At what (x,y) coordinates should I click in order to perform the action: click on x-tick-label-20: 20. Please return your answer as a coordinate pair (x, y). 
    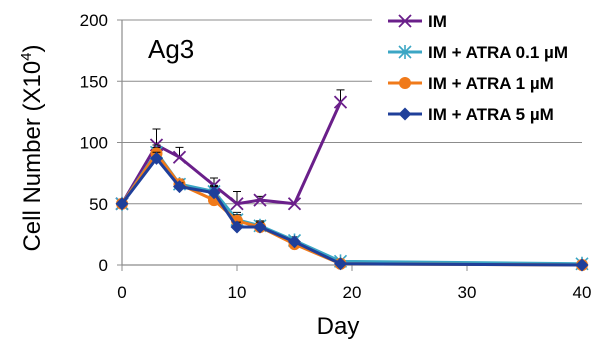
    Looking at the image, I should click on (352, 292).